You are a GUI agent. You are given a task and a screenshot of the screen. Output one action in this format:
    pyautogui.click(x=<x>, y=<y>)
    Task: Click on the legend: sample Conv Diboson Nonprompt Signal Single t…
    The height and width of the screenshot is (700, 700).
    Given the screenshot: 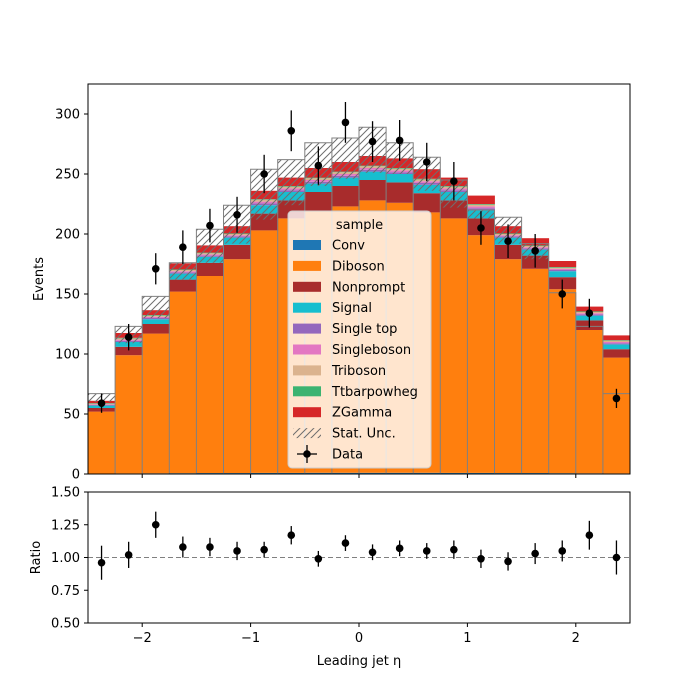 What is the action you would take?
    pyautogui.click(x=359, y=339)
    